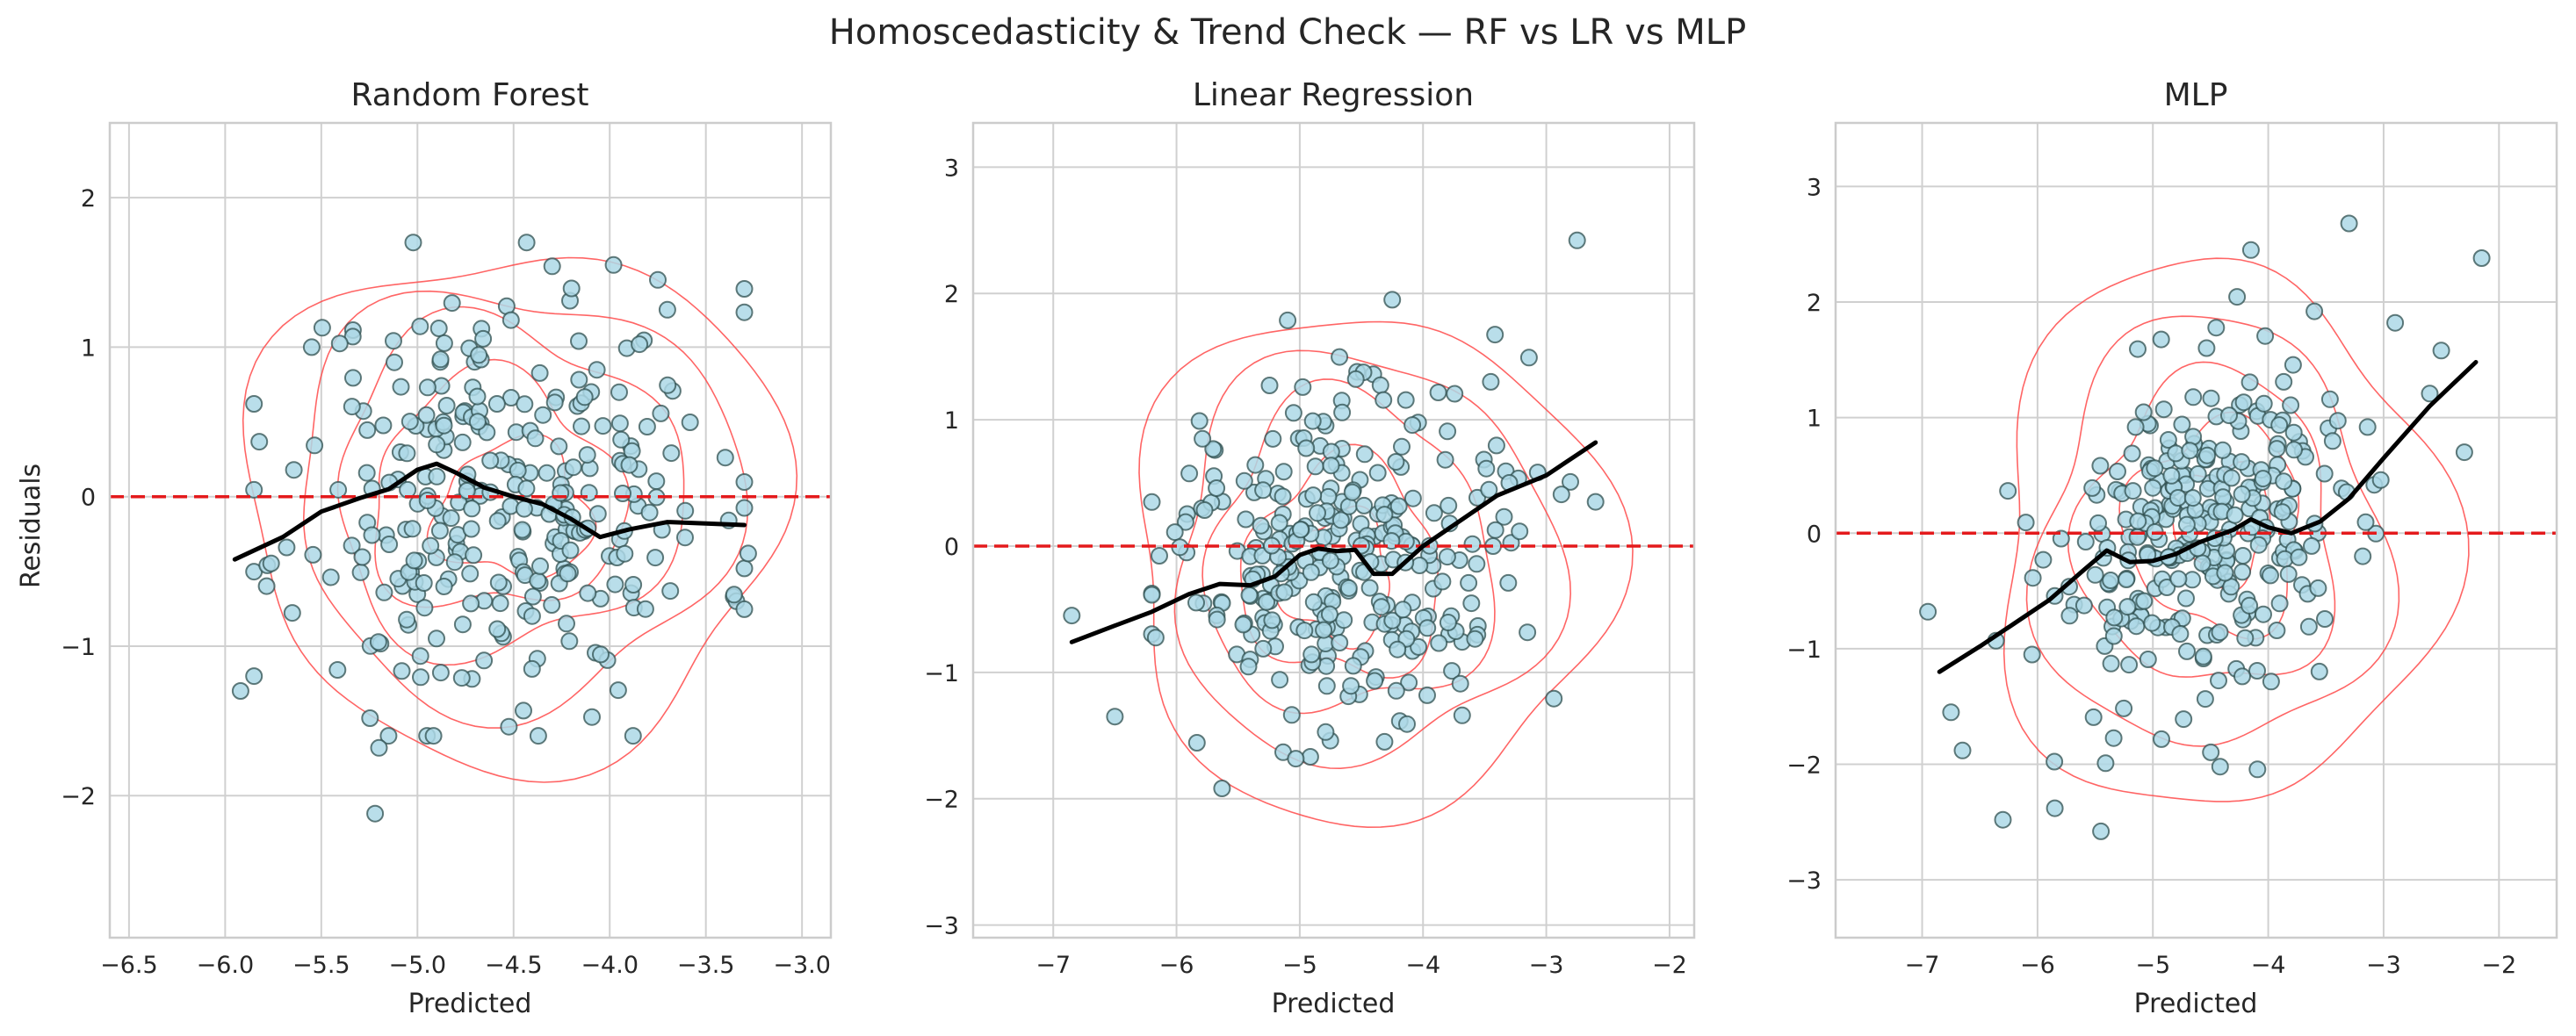 The width and height of the screenshot is (2576, 1036). Describe the element at coordinates (2498, 966) in the screenshot. I see `x-tick-label: −2` at that location.